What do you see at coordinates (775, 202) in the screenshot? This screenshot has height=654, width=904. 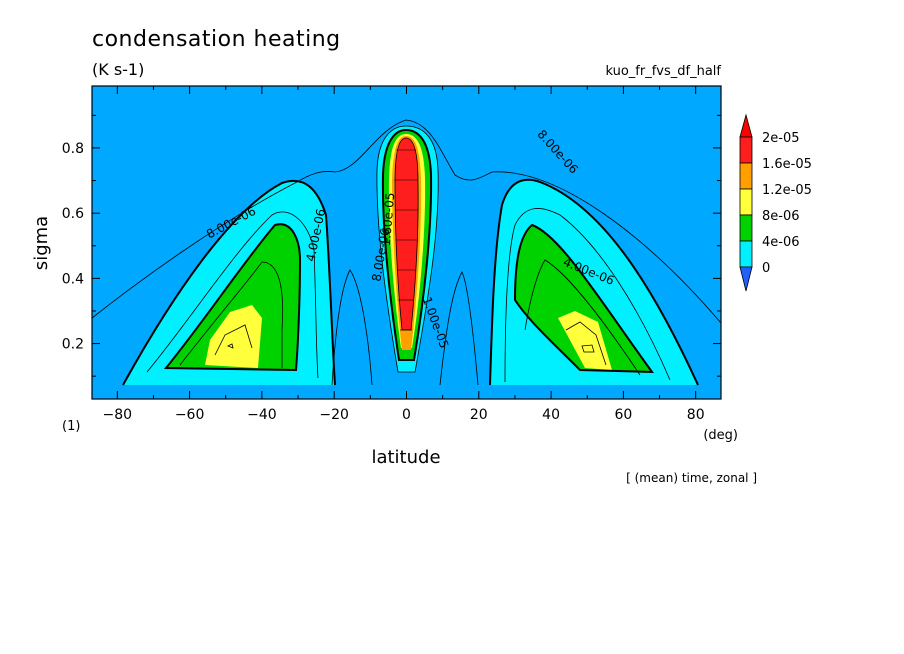 I see `colorbar: 0 4e-06 8e-06 1.2e-05 1.6e-05 2e-05` at bounding box center [775, 202].